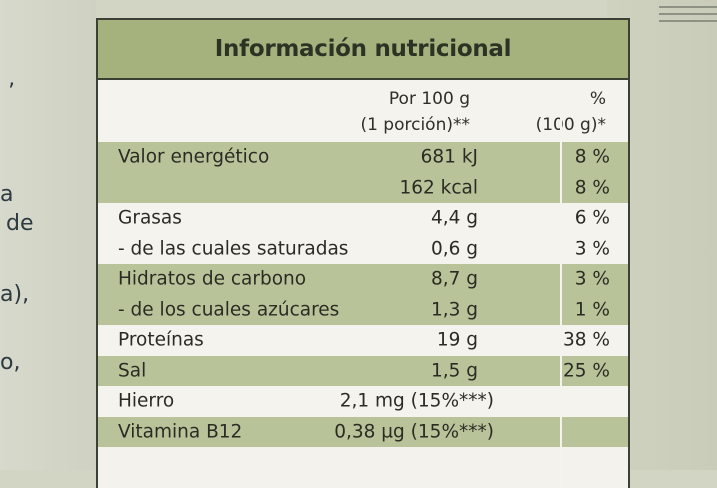 This screenshot has height=488, width=717. Describe the element at coordinates (363, 309) in the screenshot. I see `table-row: - de los cuales azúcares 1,3 g 1 %` at that location.